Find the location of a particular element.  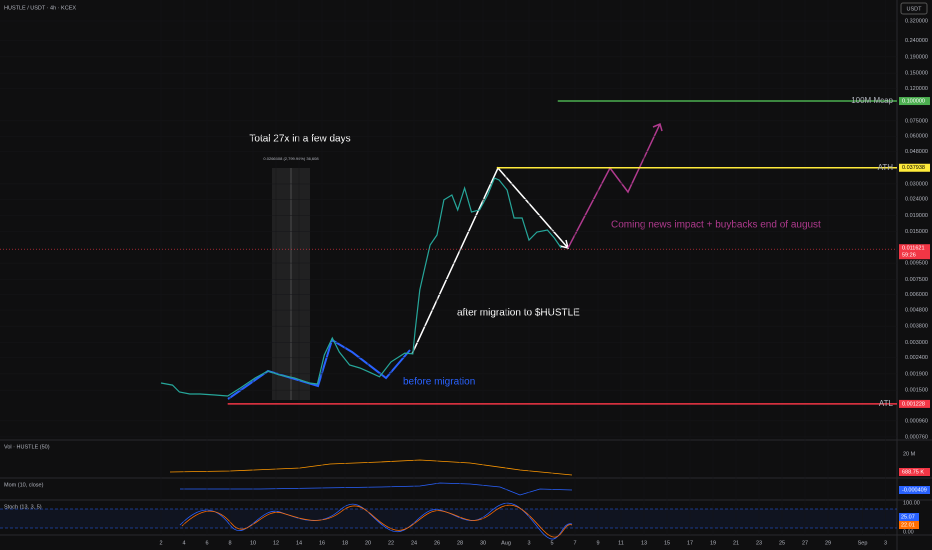

stoch-d is located at coordinates (377, 521).